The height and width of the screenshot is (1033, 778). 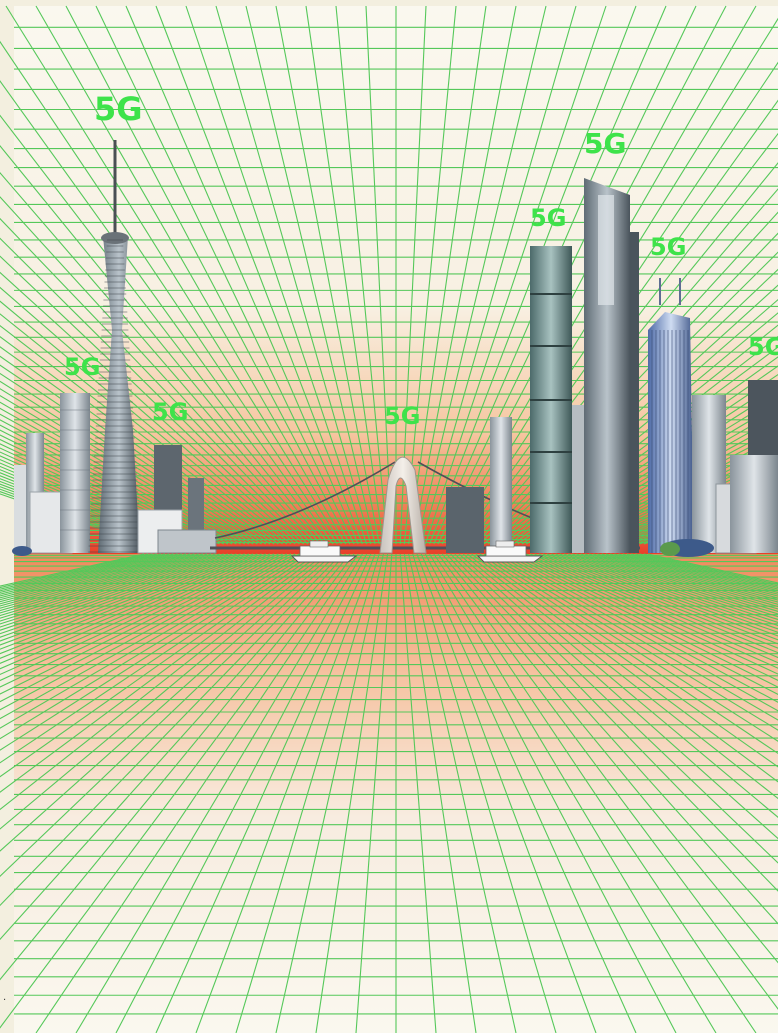 I want to click on 5g-label-edge: 5G, so click(x=763, y=347).